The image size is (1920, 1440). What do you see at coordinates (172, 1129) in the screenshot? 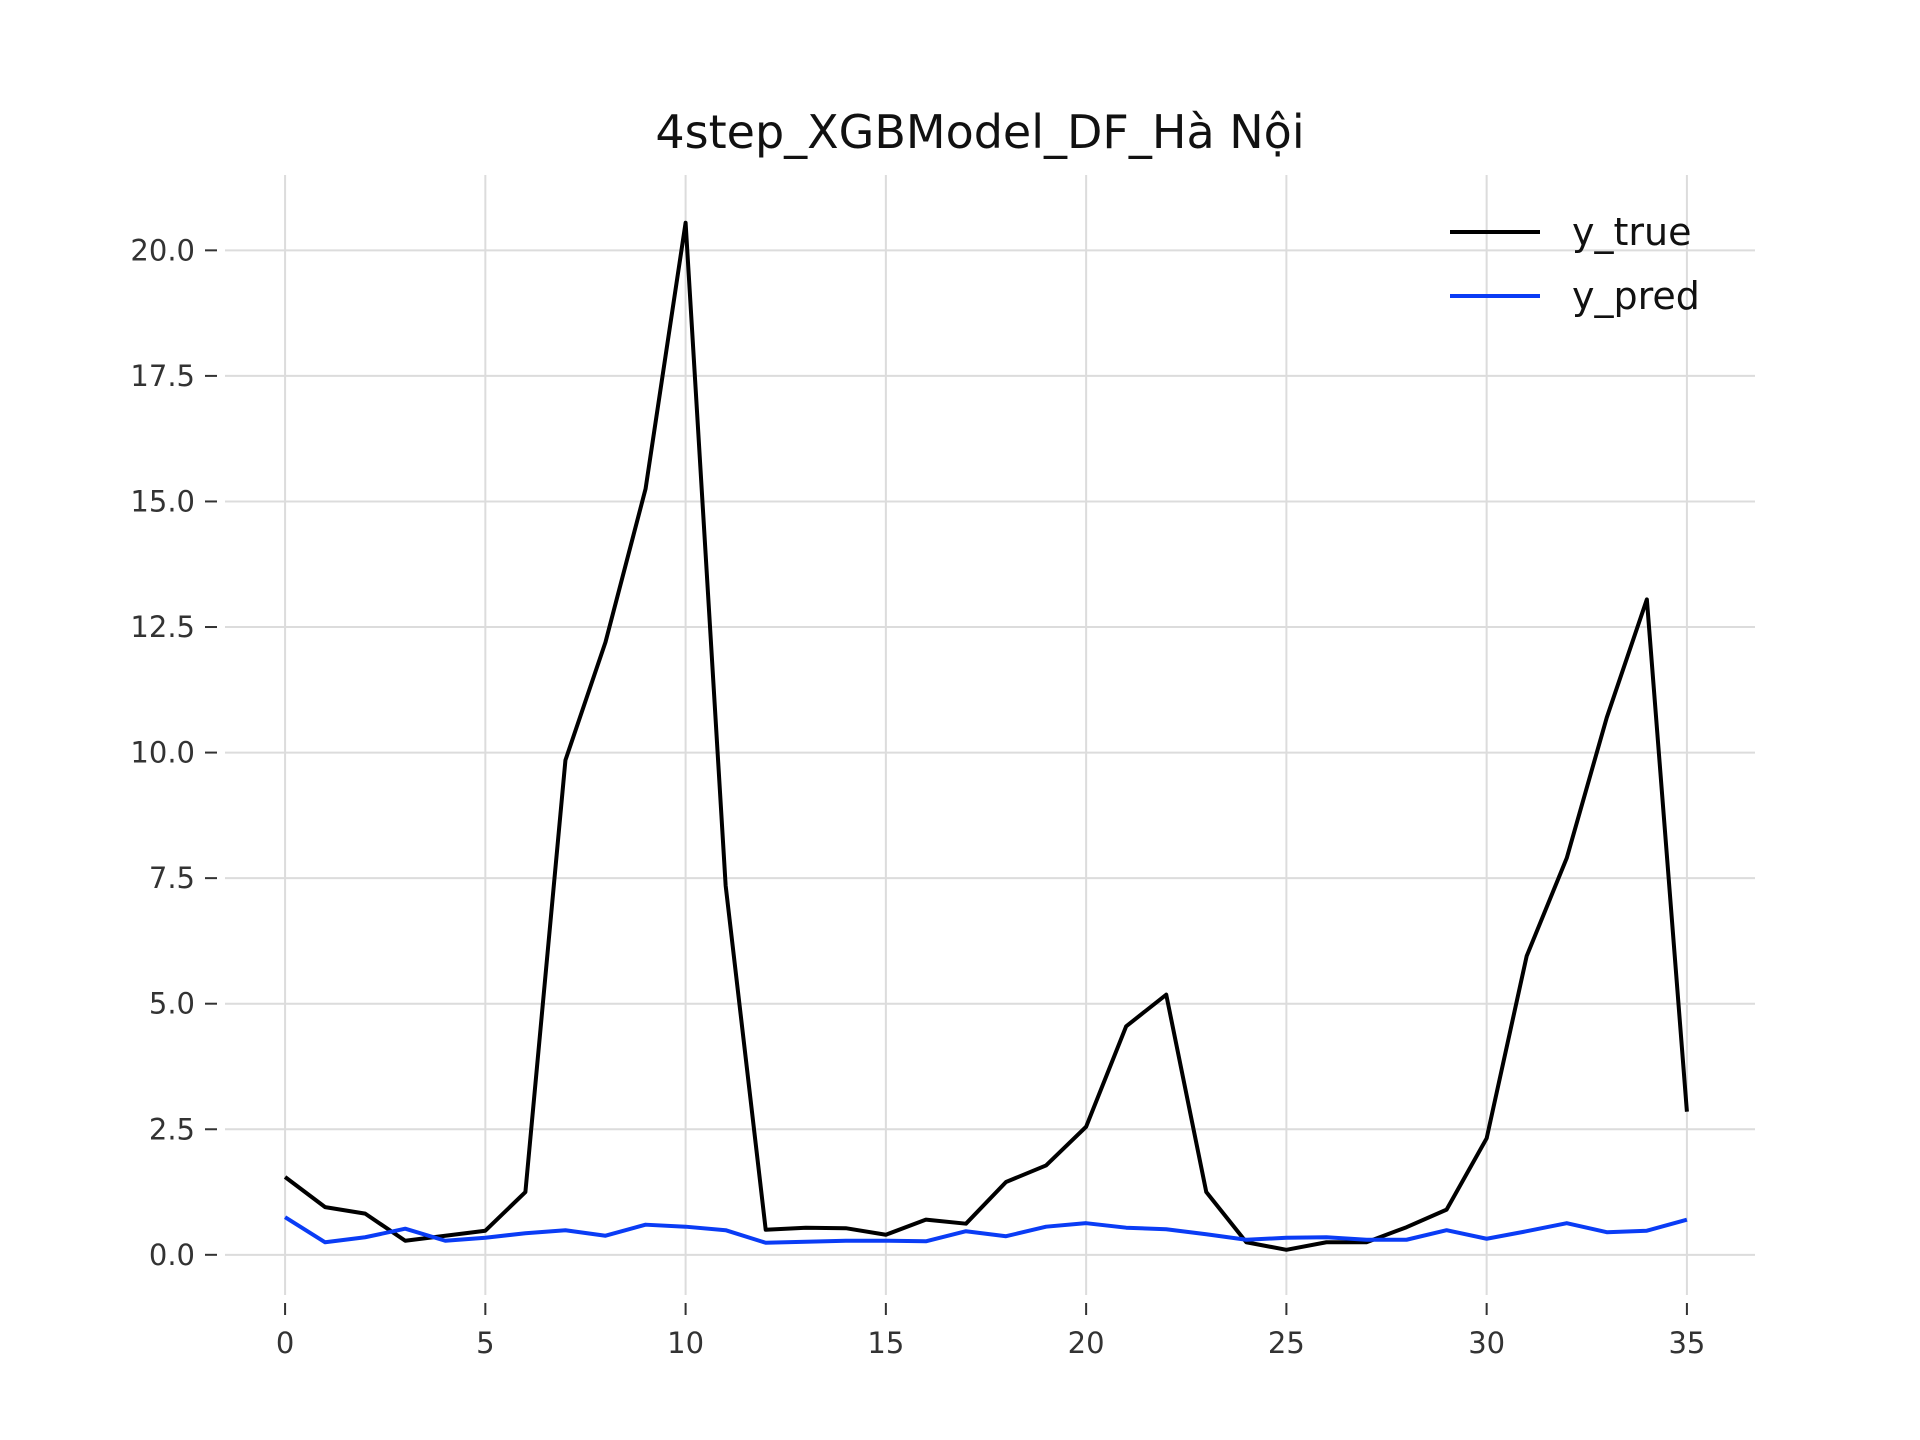
I see `y-tick-label: 2.5` at bounding box center [172, 1129].